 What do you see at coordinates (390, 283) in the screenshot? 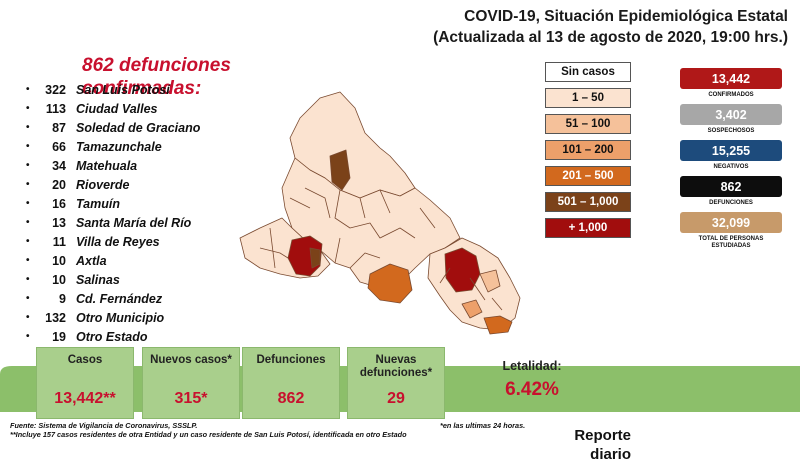
I see `map-region-rioverde` at bounding box center [390, 283].